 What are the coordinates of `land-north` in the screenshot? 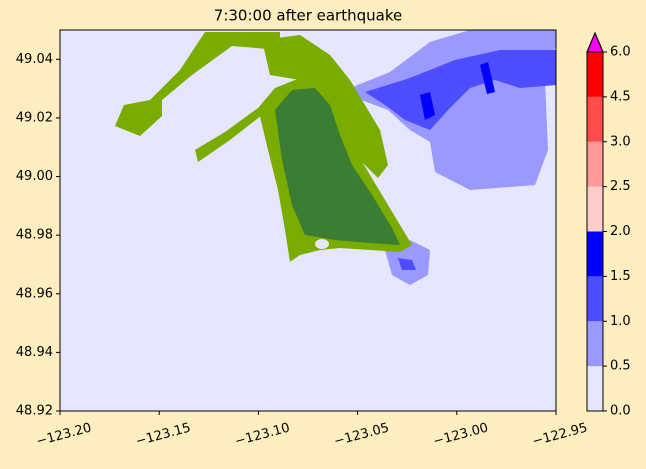 It's located at (325, 106).